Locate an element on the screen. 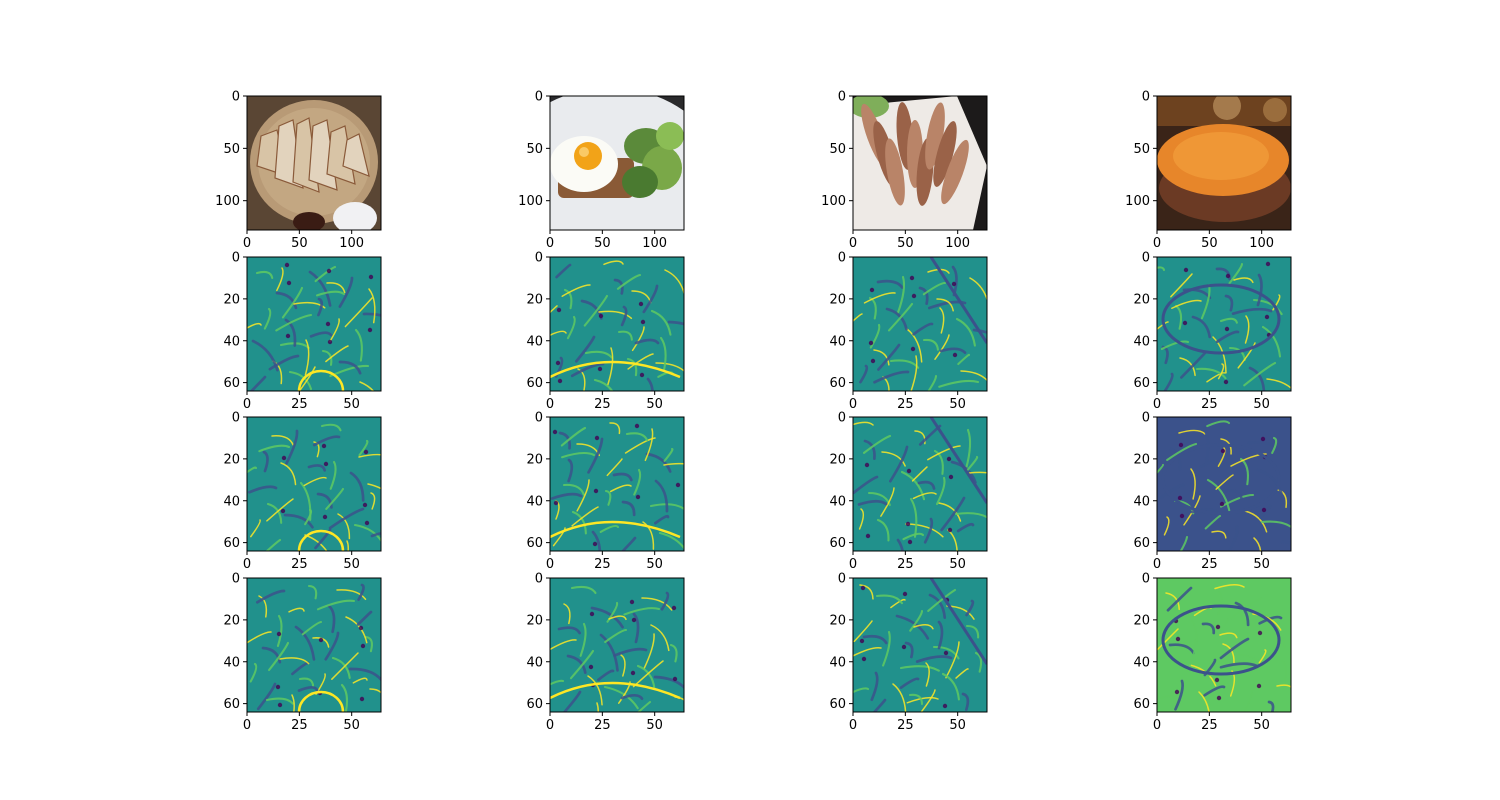 The image size is (1500, 800). x-tick-label: 100 is located at coordinates (351, 243).